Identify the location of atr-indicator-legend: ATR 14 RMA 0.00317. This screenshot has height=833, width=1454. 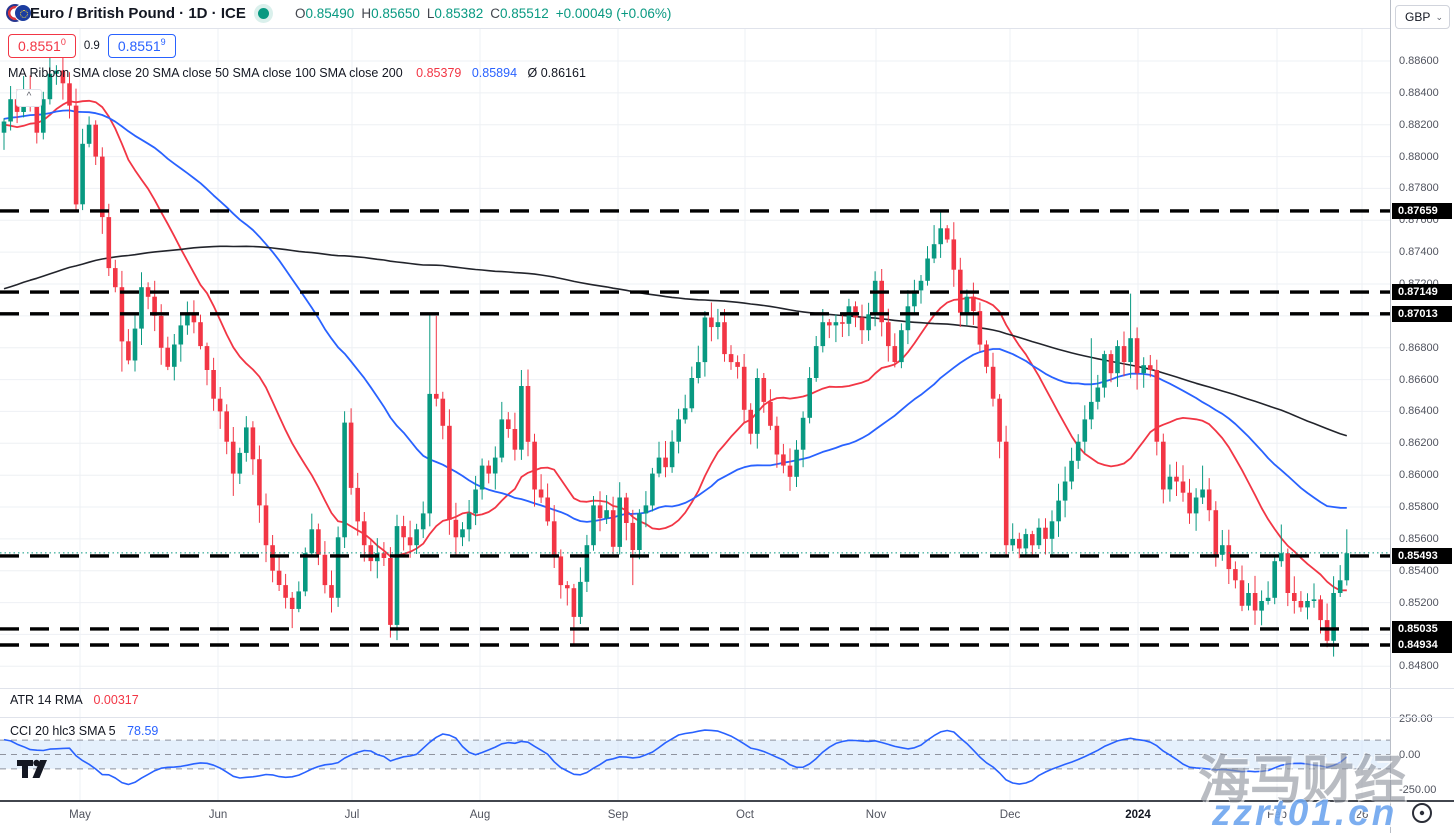
(74, 700).